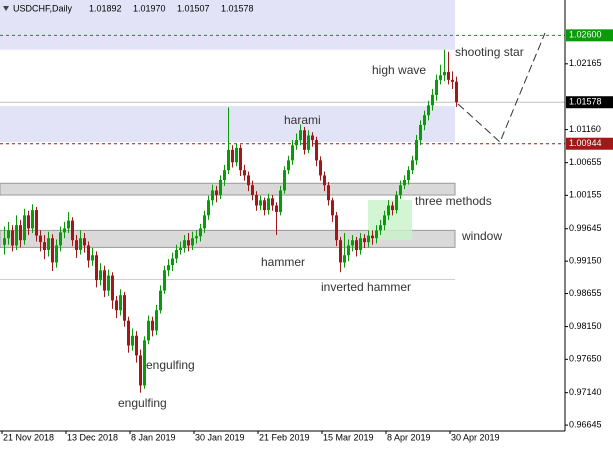 This screenshot has height=451, width=613. Describe the element at coordinates (348, 437) in the screenshot. I see `x-tick-label: 15 Mar 2019` at that location.